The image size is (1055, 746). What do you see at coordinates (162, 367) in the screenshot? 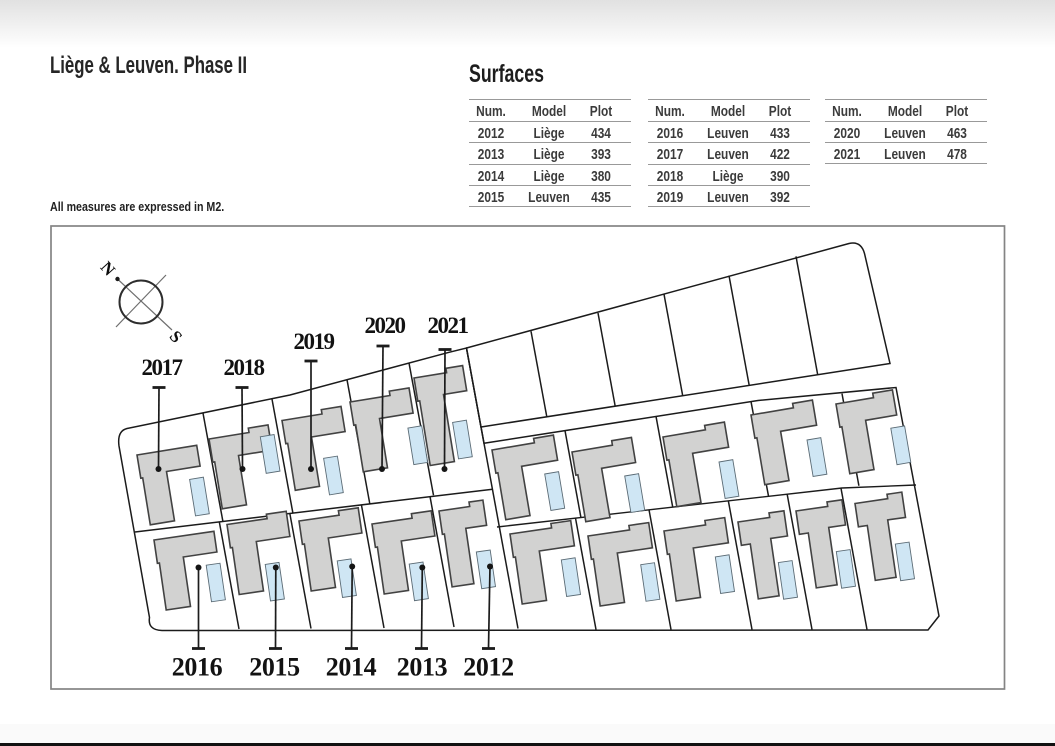
I see `svg-text: 2017` at bounding box center [162, 367].